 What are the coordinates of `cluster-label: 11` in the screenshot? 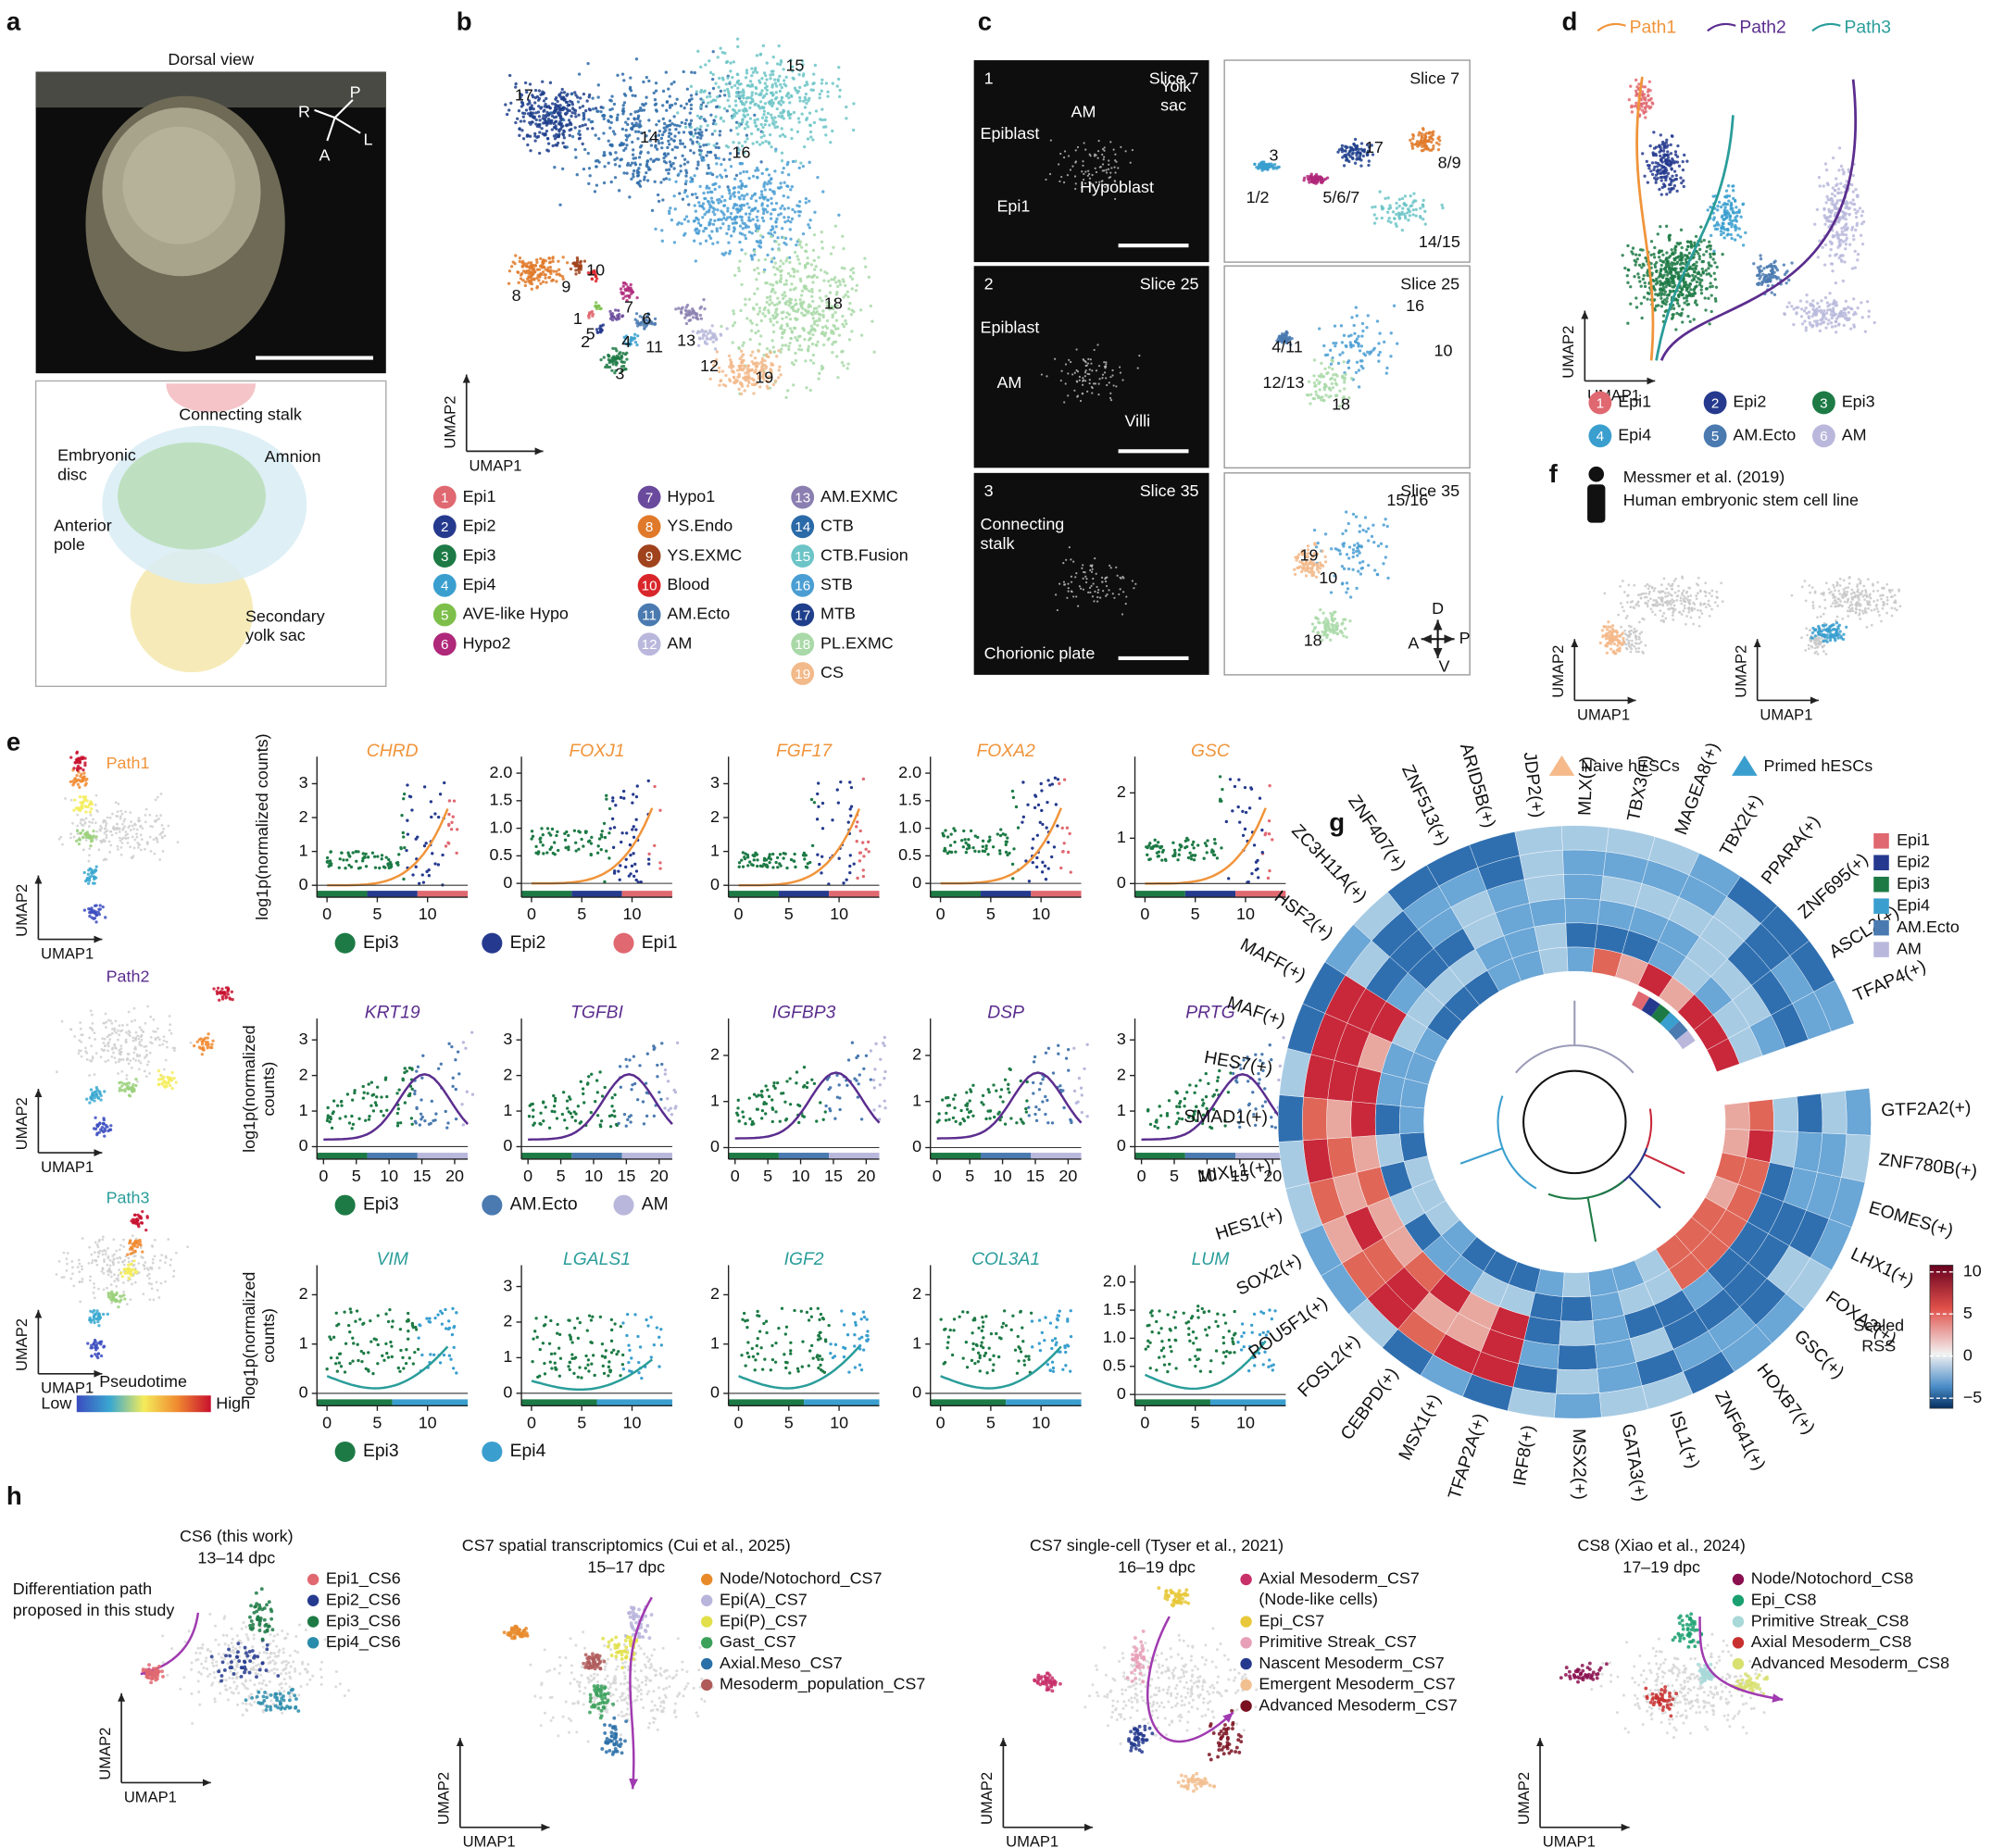 It's located at (654, 346).